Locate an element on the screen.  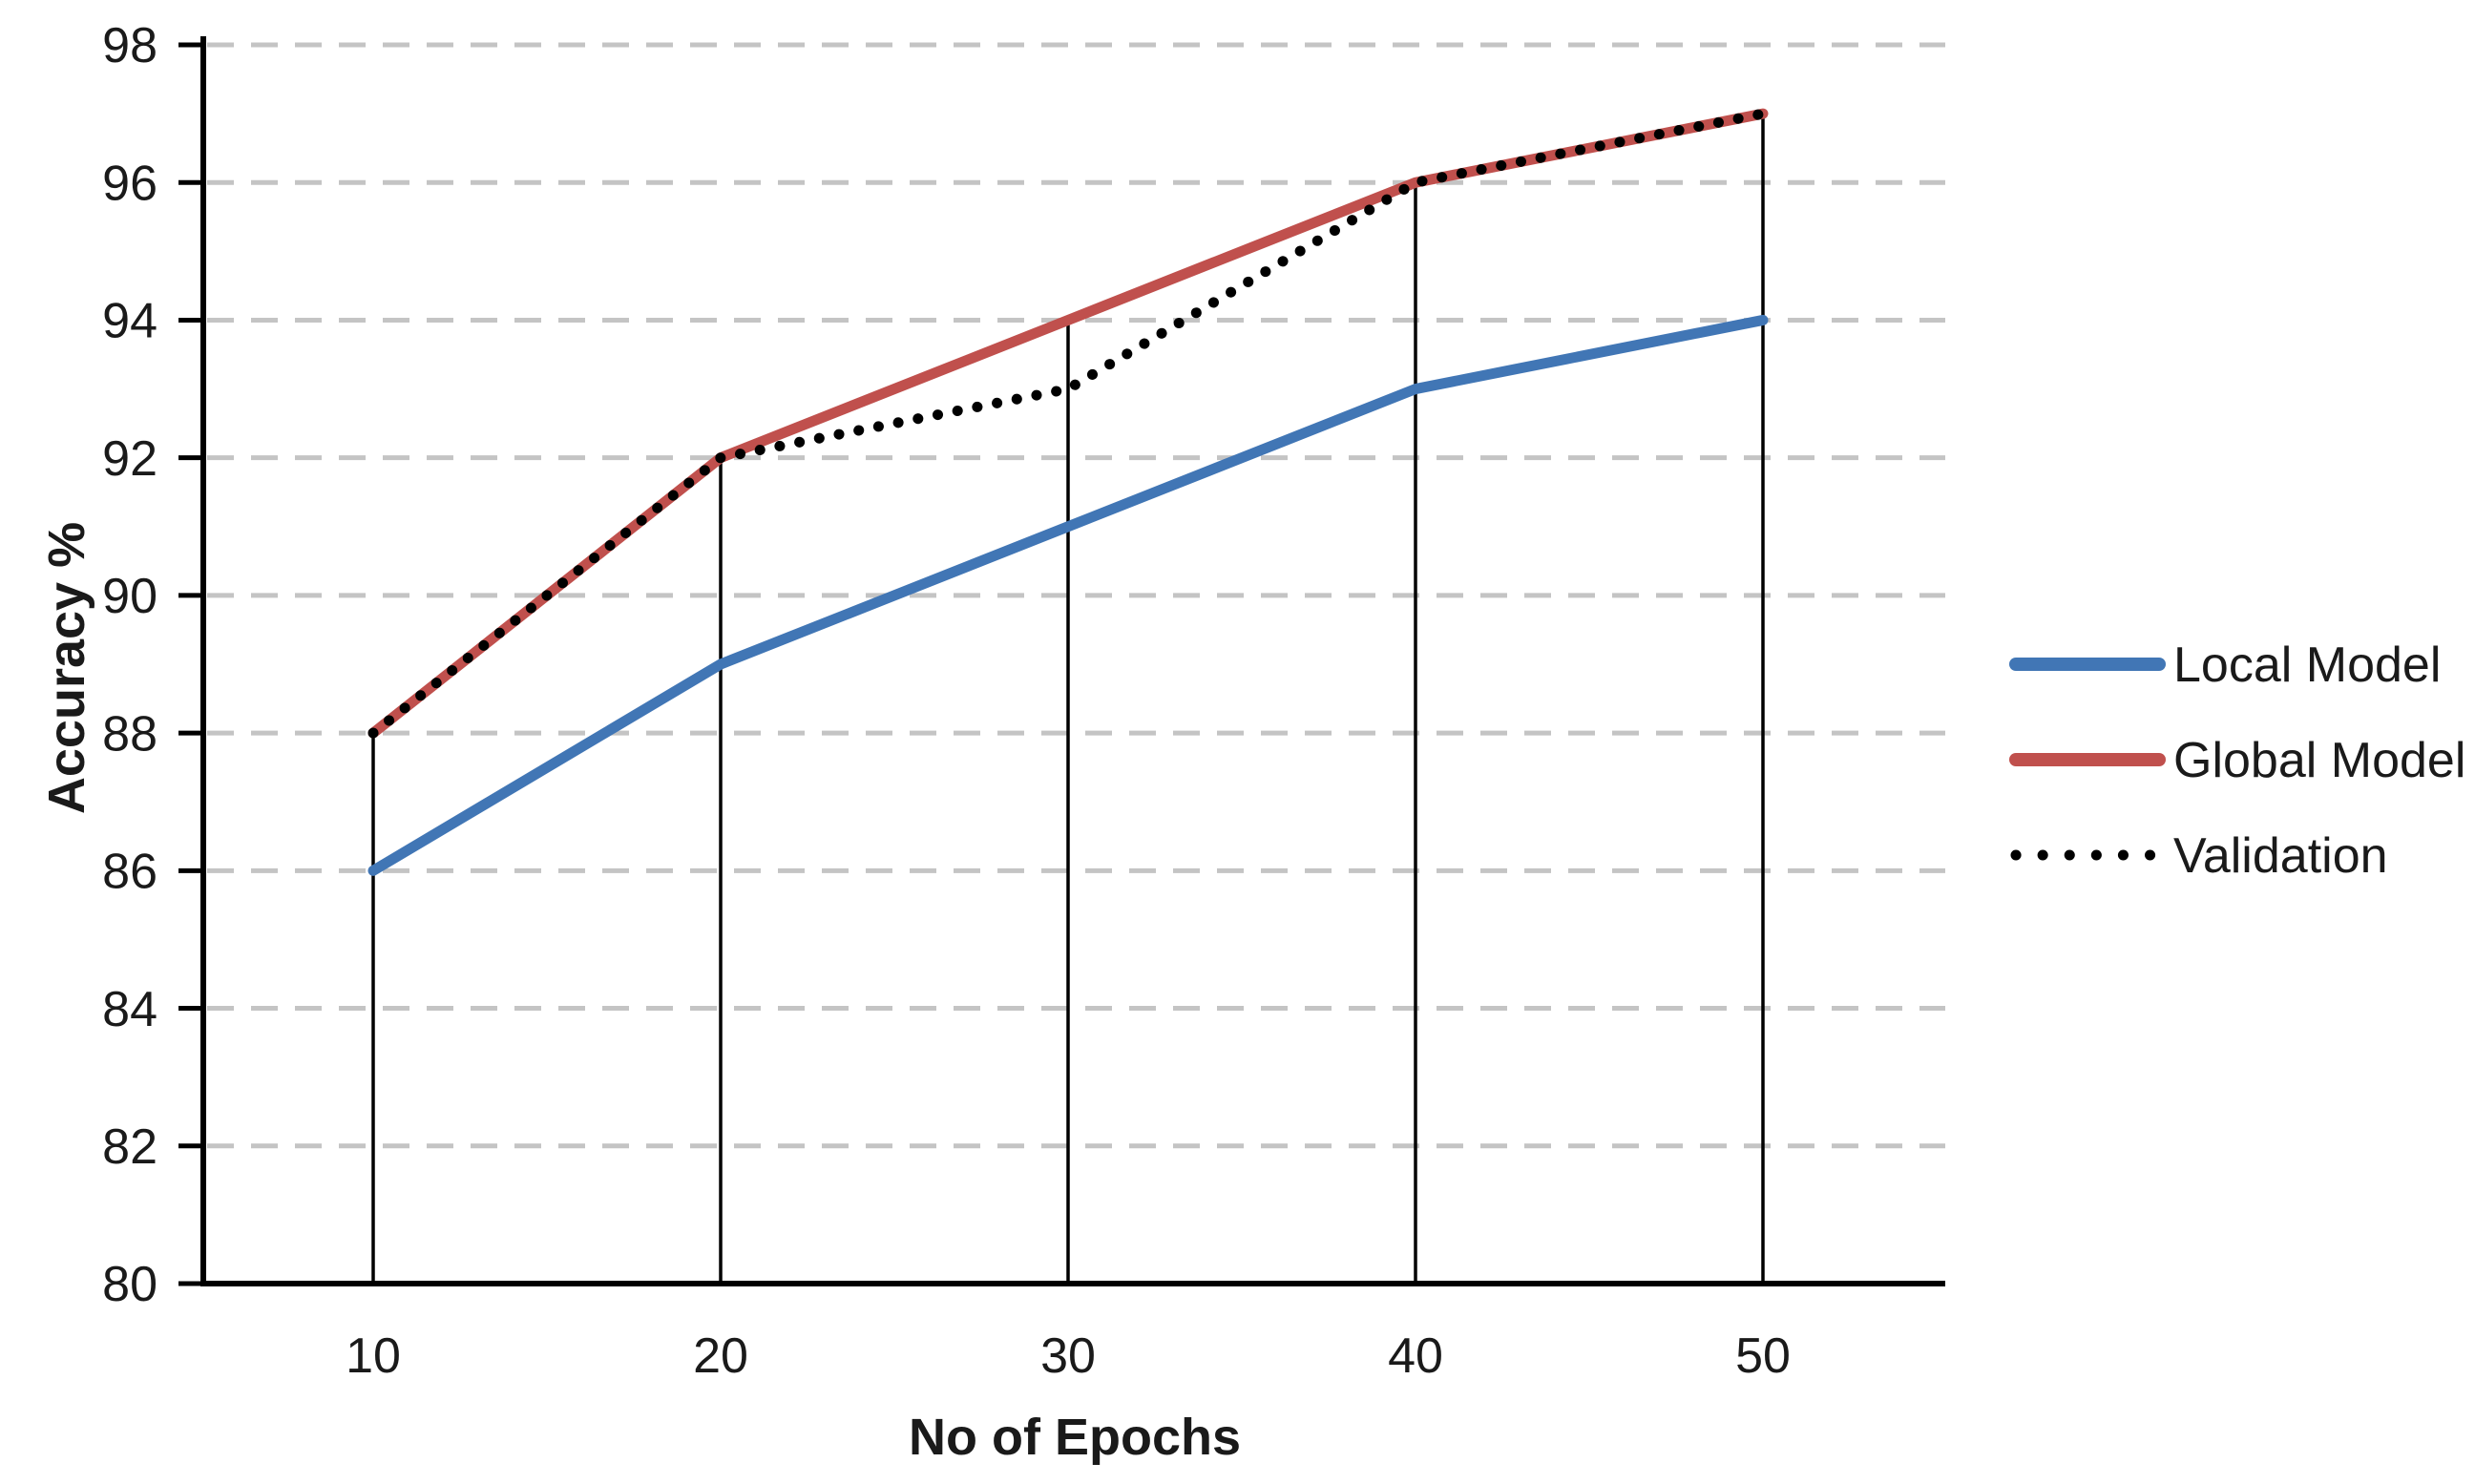
x-tick-label-40: 40 is located at coordinates (1416, 1356).